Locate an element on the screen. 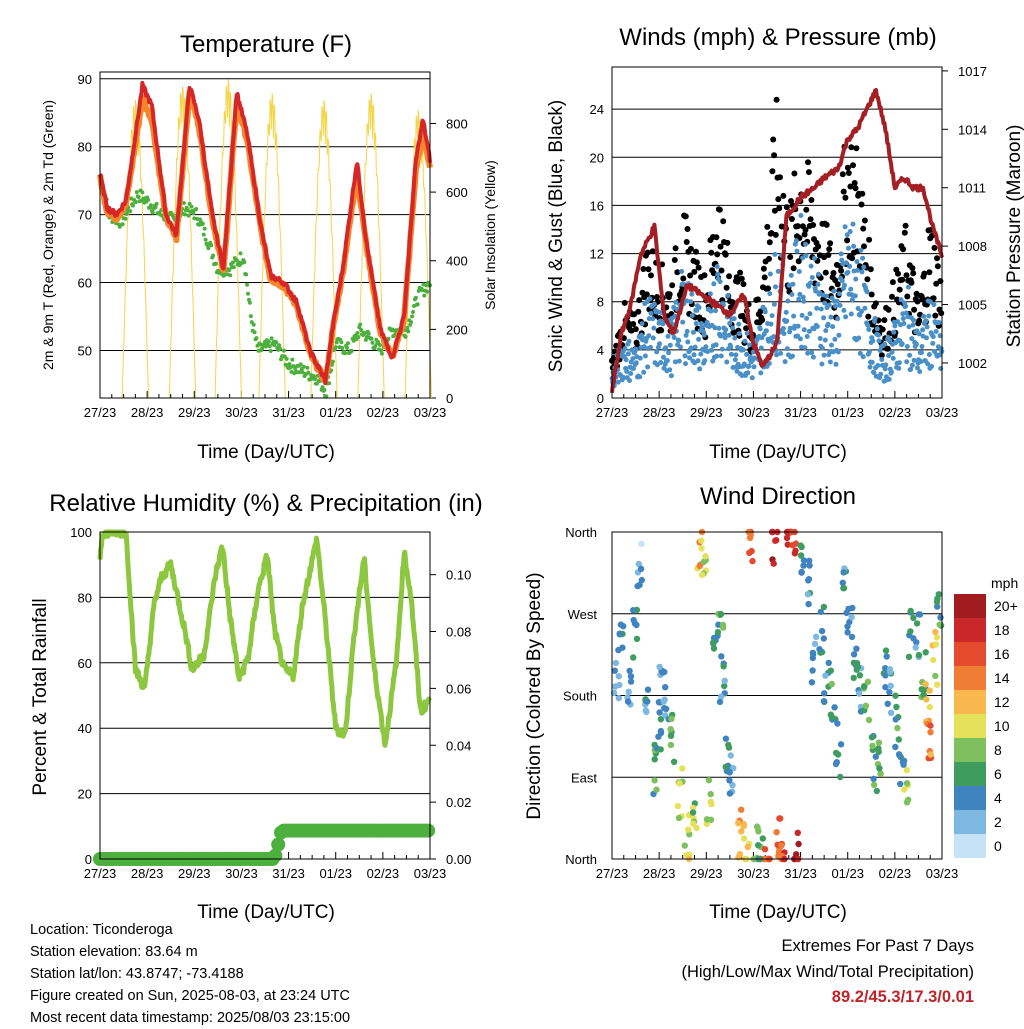 This screenshot has width=1024, height=1029. winds-ylabel: Sonic Wind & Gust (Blue, Black) is located at coordinates (556, 236).